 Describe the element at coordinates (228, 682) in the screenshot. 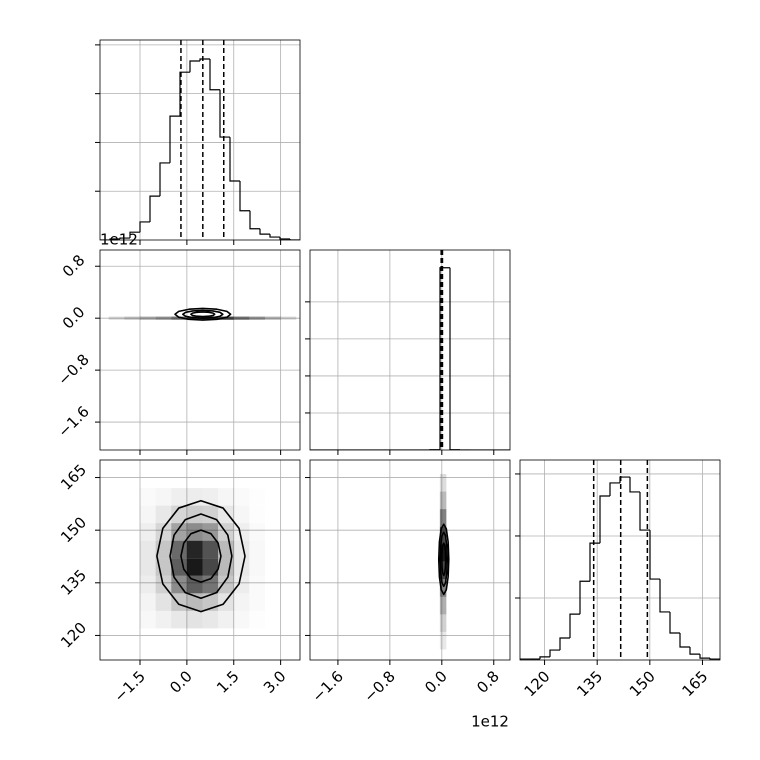

I see `x-tick-label: 1.5` at that location.